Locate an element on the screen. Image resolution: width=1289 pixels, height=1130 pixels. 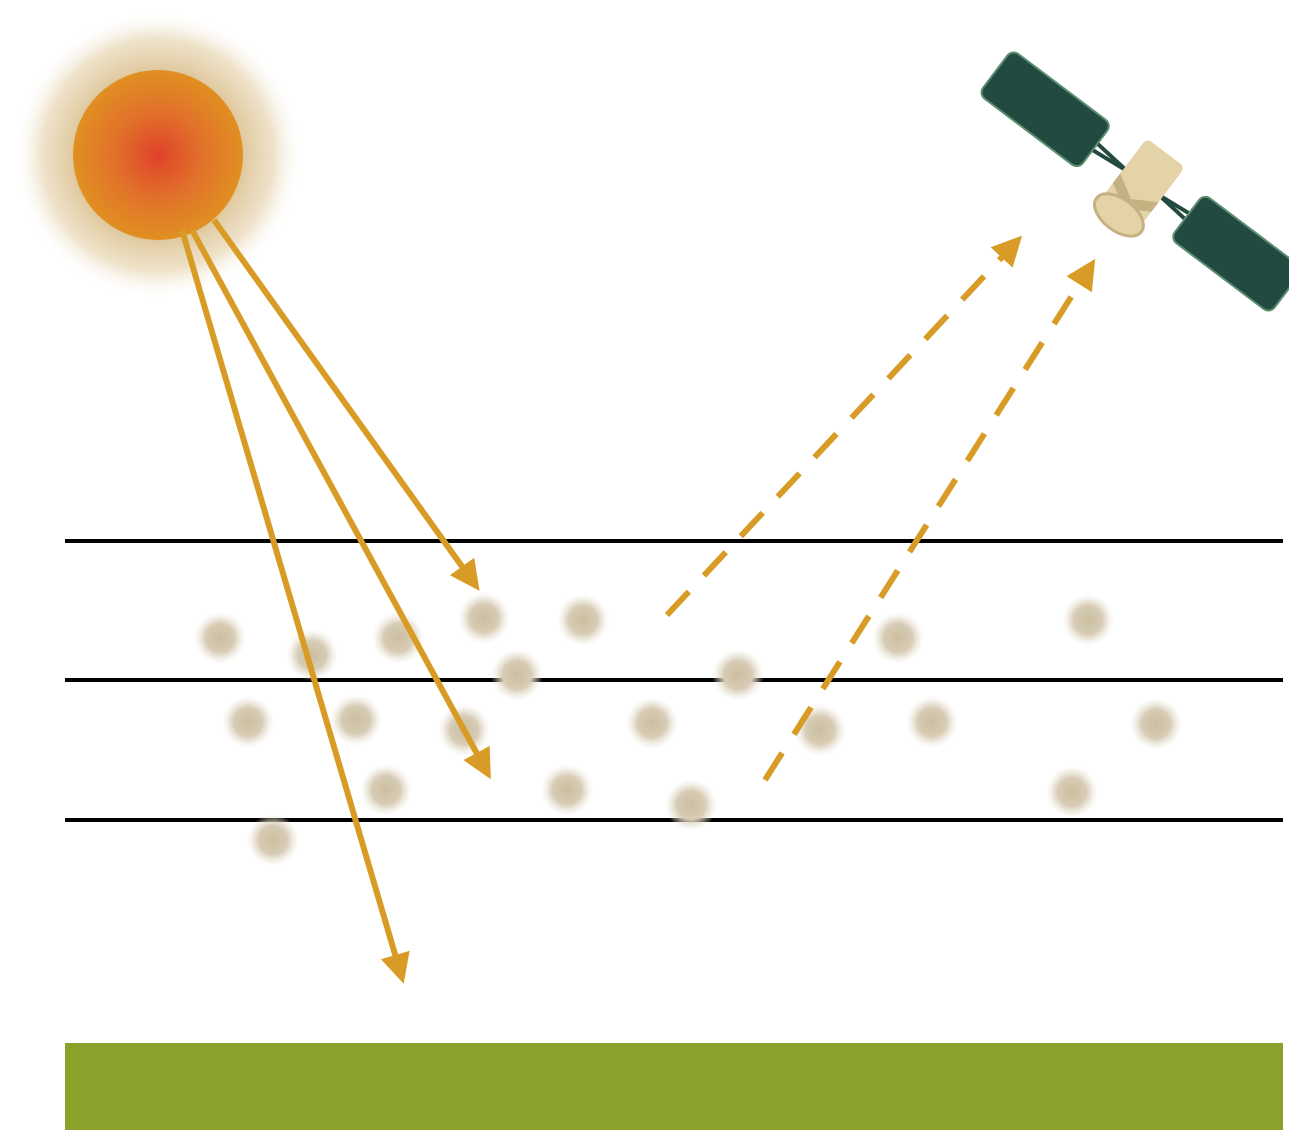
sun is located at coordinates (158, 155).